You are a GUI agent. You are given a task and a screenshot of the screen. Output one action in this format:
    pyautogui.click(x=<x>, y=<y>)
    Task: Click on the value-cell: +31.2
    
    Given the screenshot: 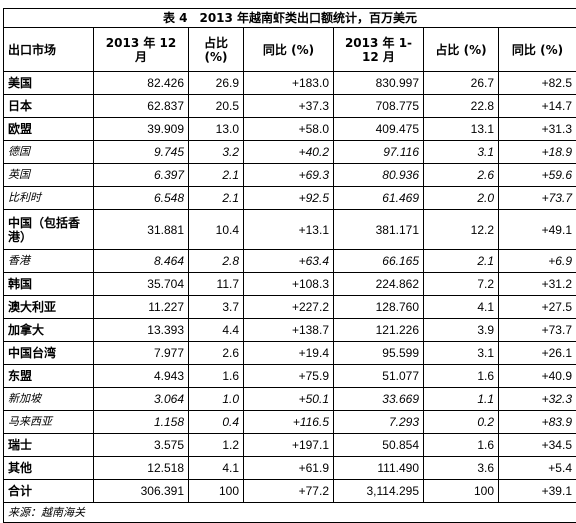 What is the action you would take?
    pyautogui.click(x=537, y=284)
    